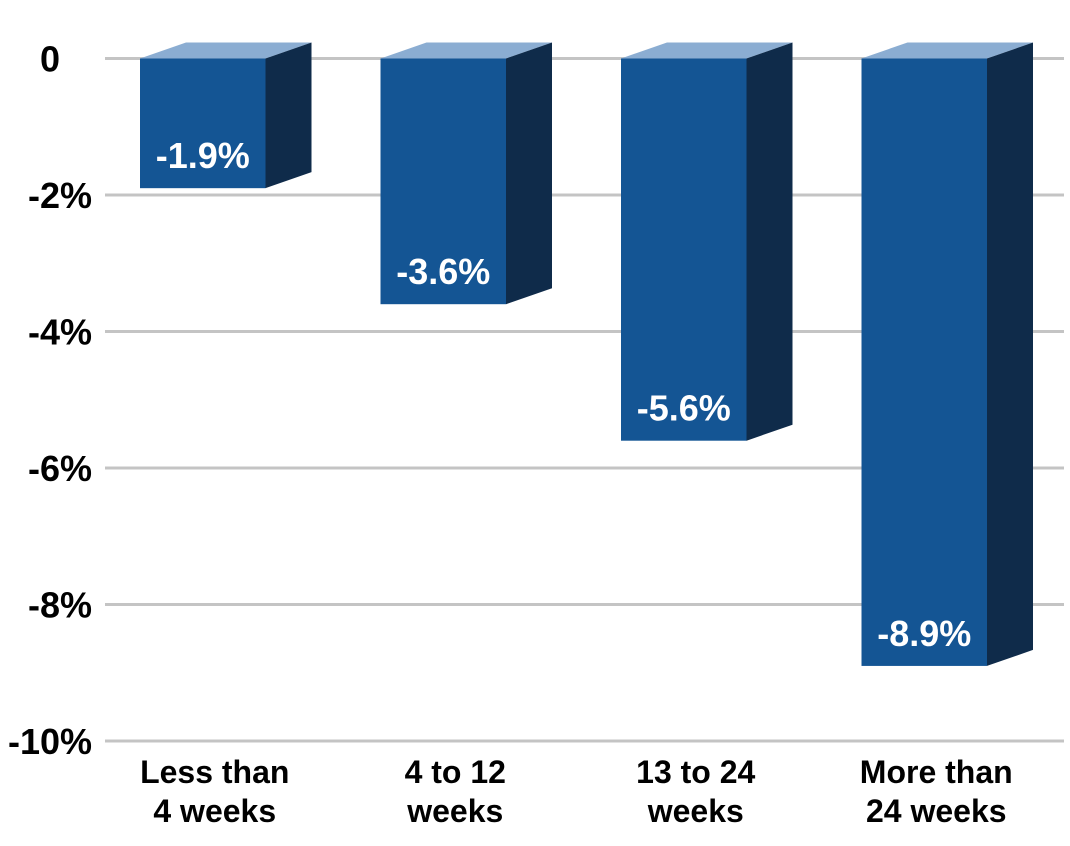 This screenshot has width=1070, height=846. Describe the element at coordinates (443, 271) in the screenshot. I see `bar-value-label: -3.6%` at that location.